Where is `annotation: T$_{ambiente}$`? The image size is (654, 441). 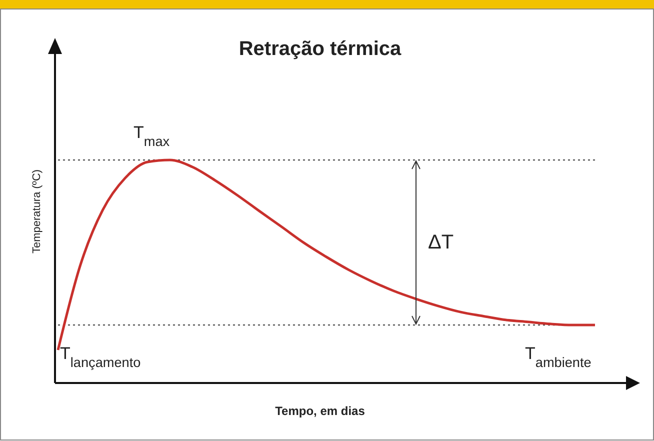
annotation: T$_{ambiente}$ is located at coordinates (558, 357).